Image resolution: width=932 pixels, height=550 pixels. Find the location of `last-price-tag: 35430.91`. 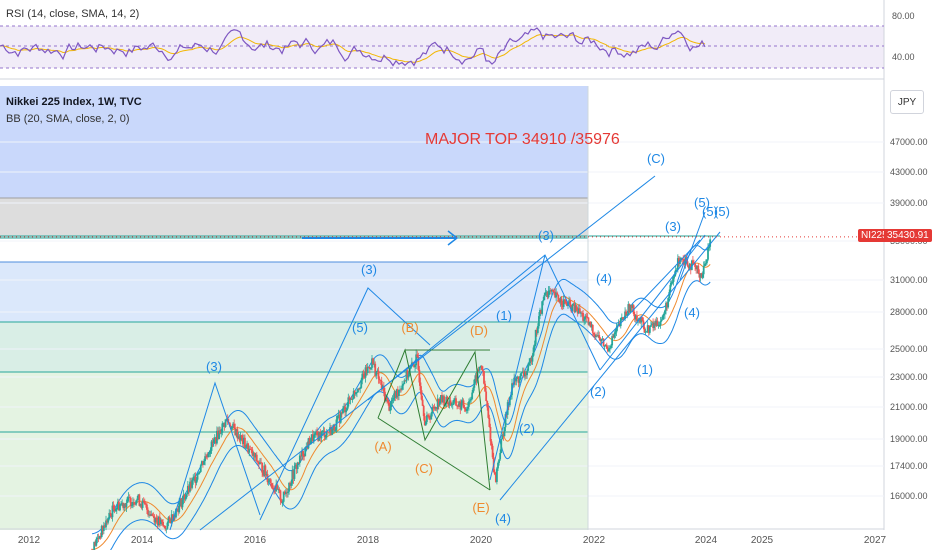

last-price-tag: 35430.91 is located at coordinates (908, 235).